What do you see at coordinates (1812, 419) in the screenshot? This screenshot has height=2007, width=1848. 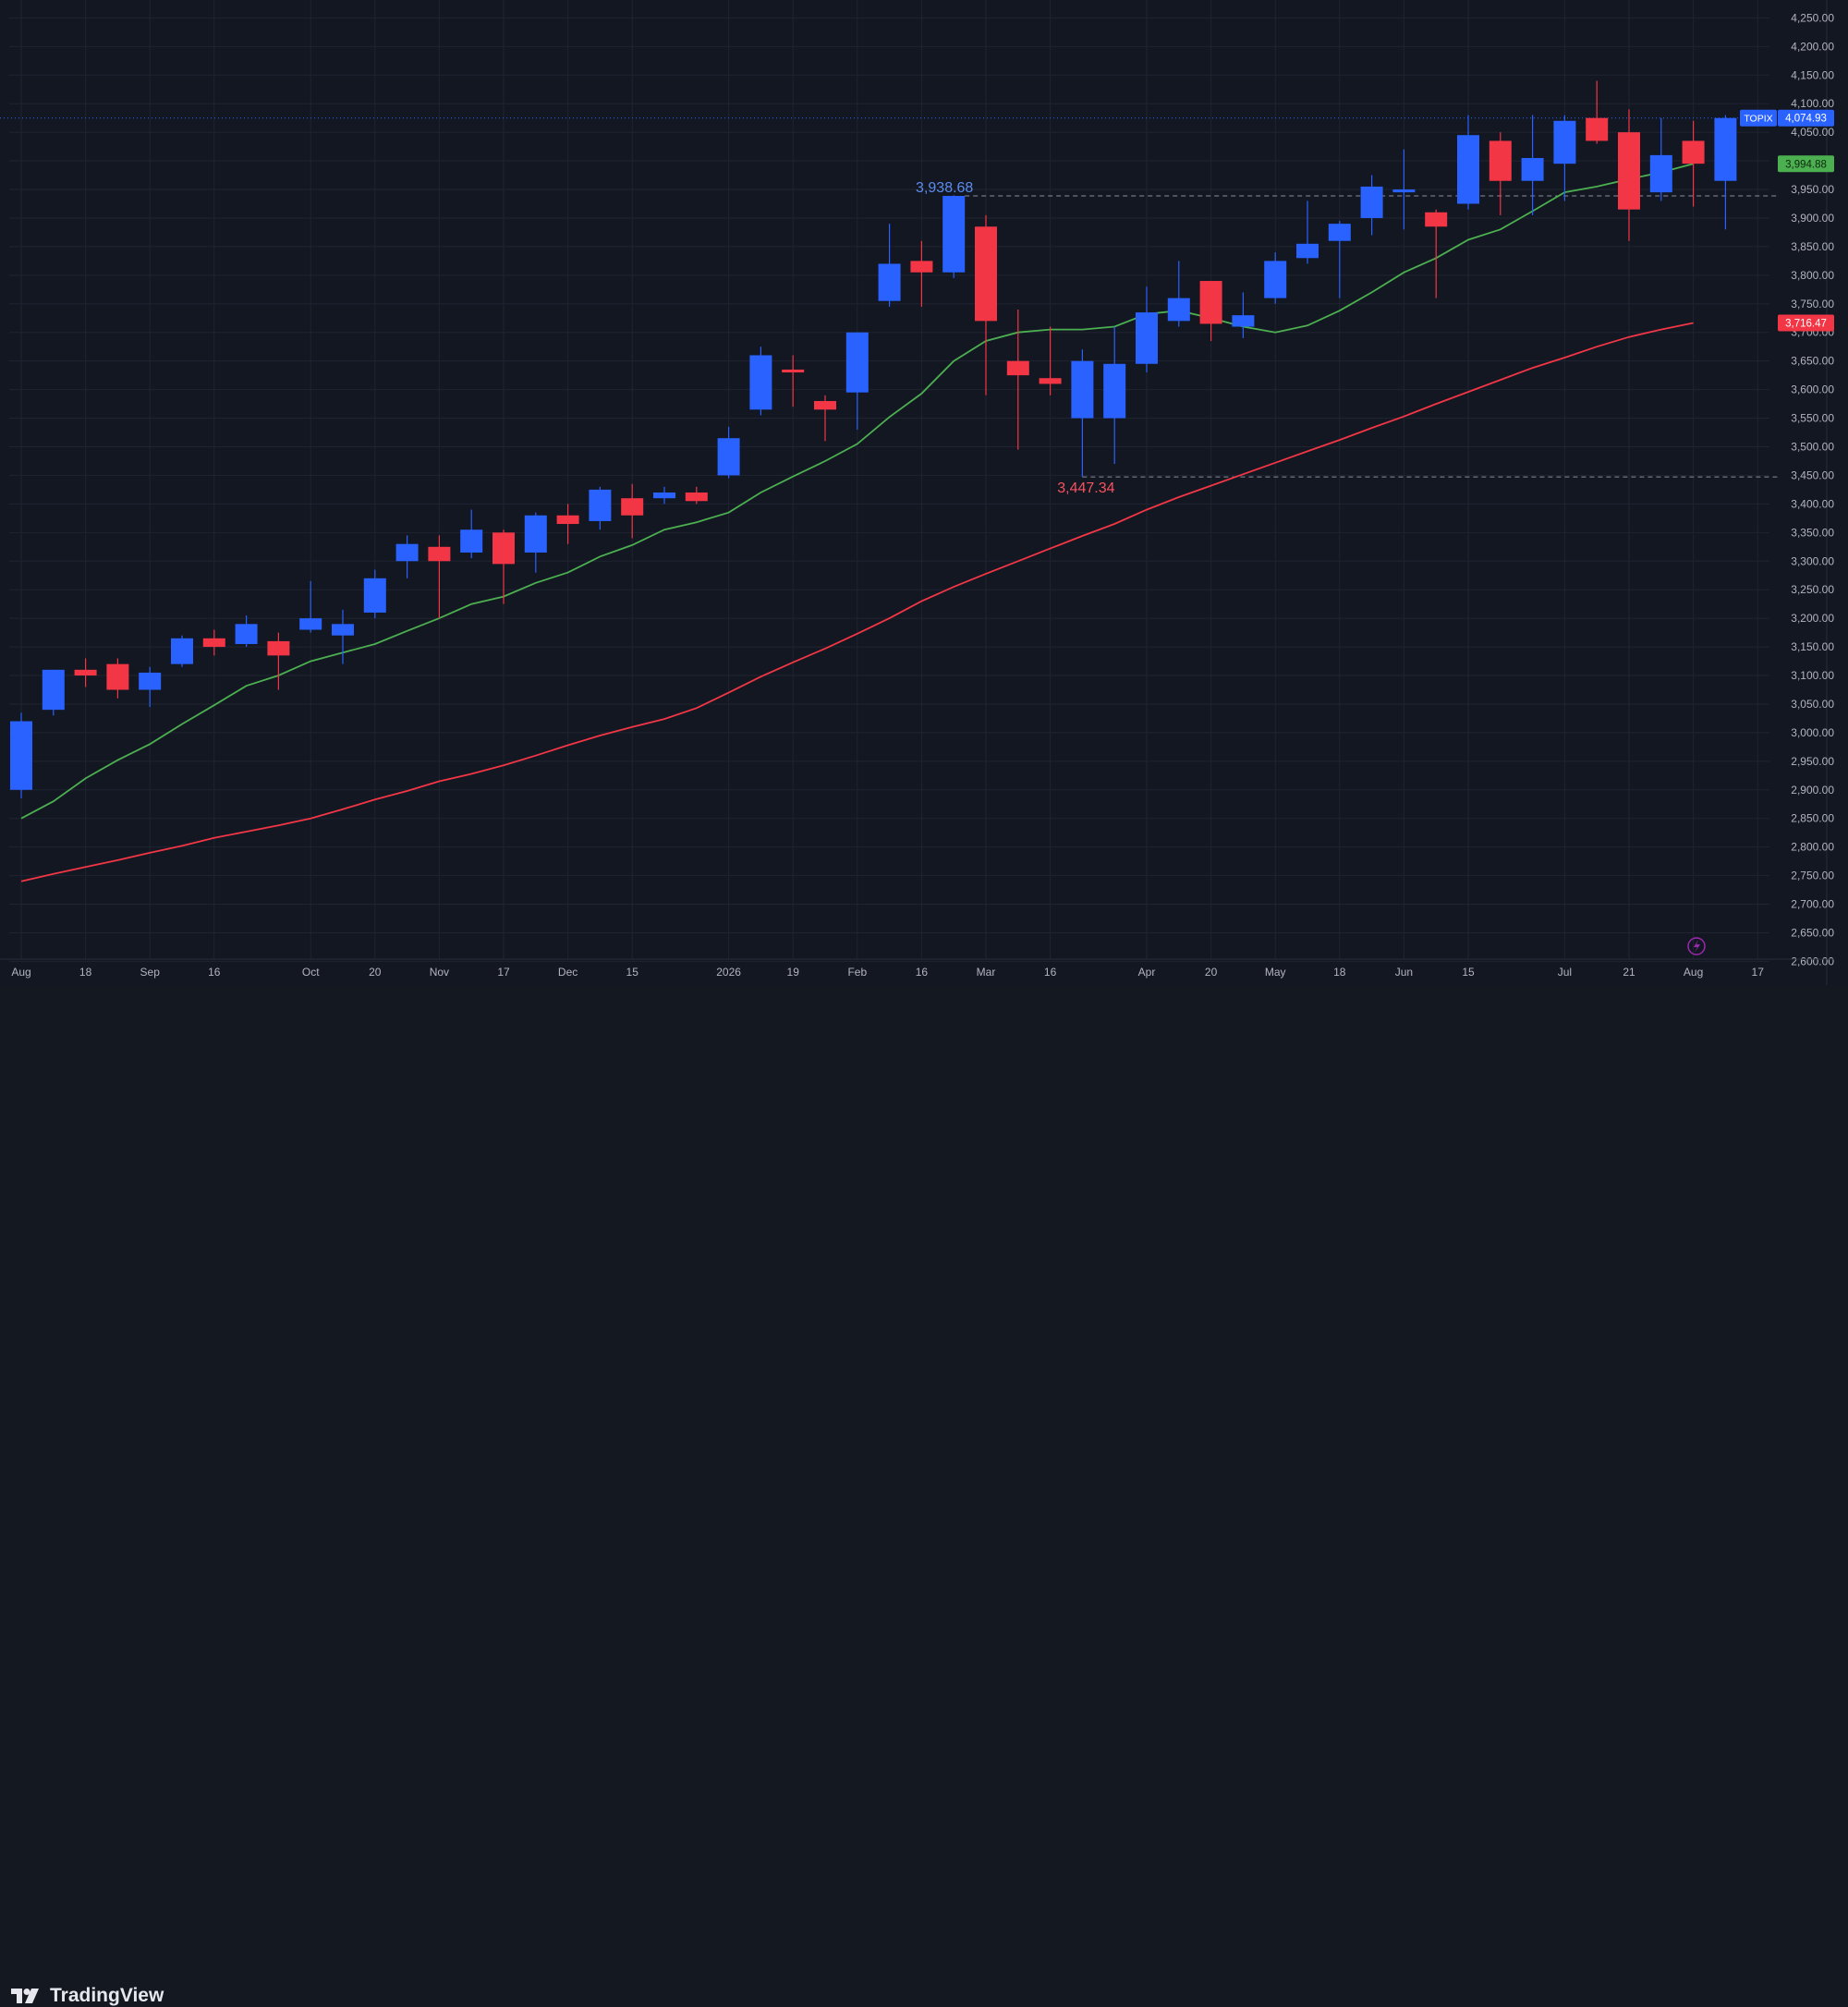 I see `price-axis-label: 3,550.00` at bounding box center [1812, 419].